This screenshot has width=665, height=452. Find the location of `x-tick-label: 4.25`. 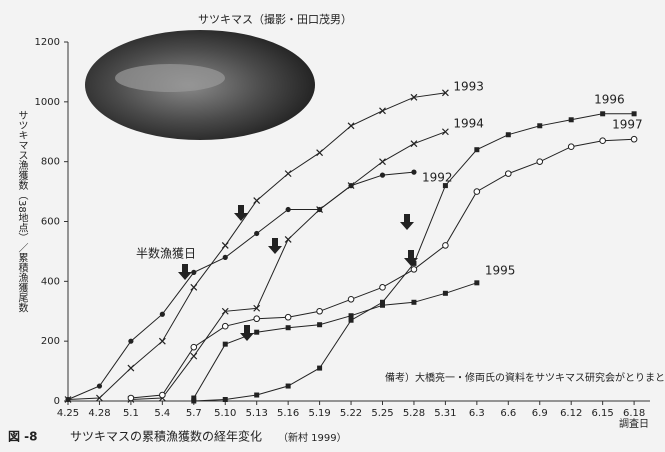

x-tick-label: 4.25 is located at coordinates (68, 413).